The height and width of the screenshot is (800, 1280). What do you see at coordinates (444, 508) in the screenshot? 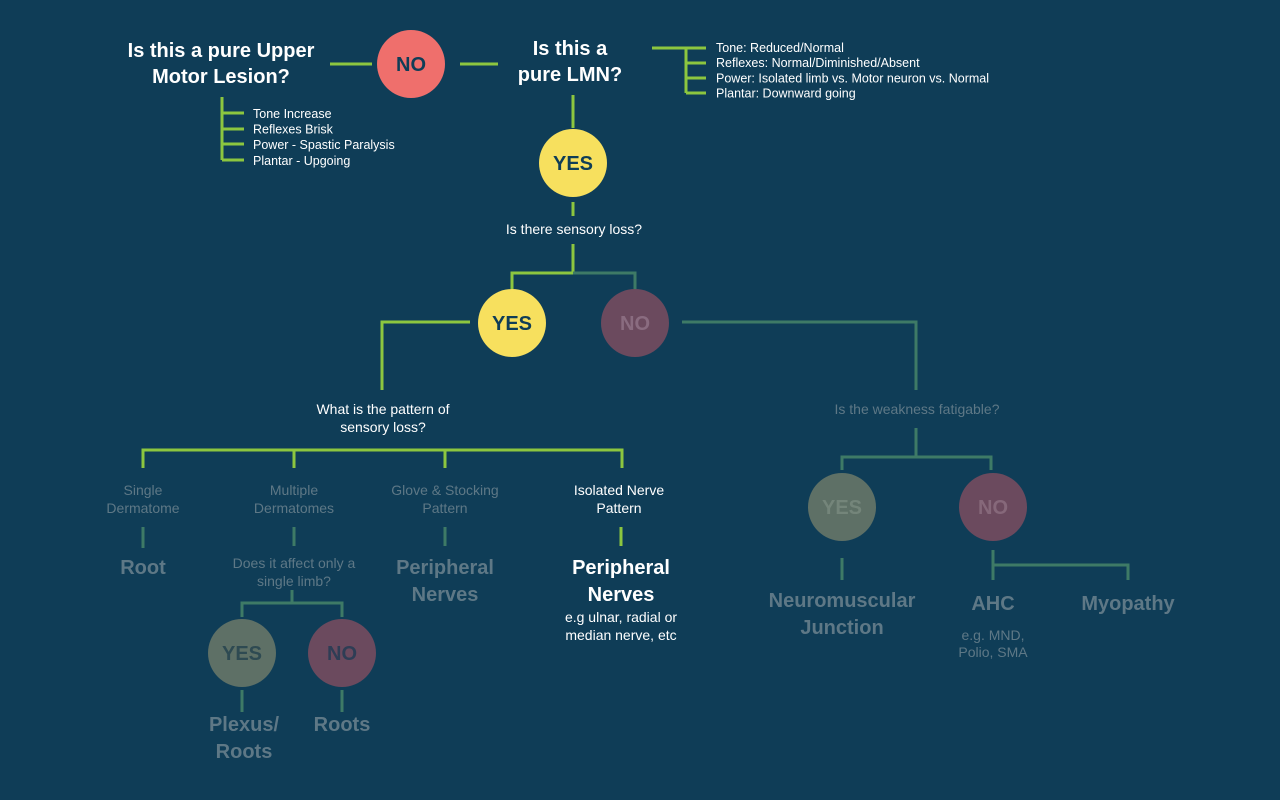
I see `option-glove-stocking: Pattern` at bounding box center [444, 508].